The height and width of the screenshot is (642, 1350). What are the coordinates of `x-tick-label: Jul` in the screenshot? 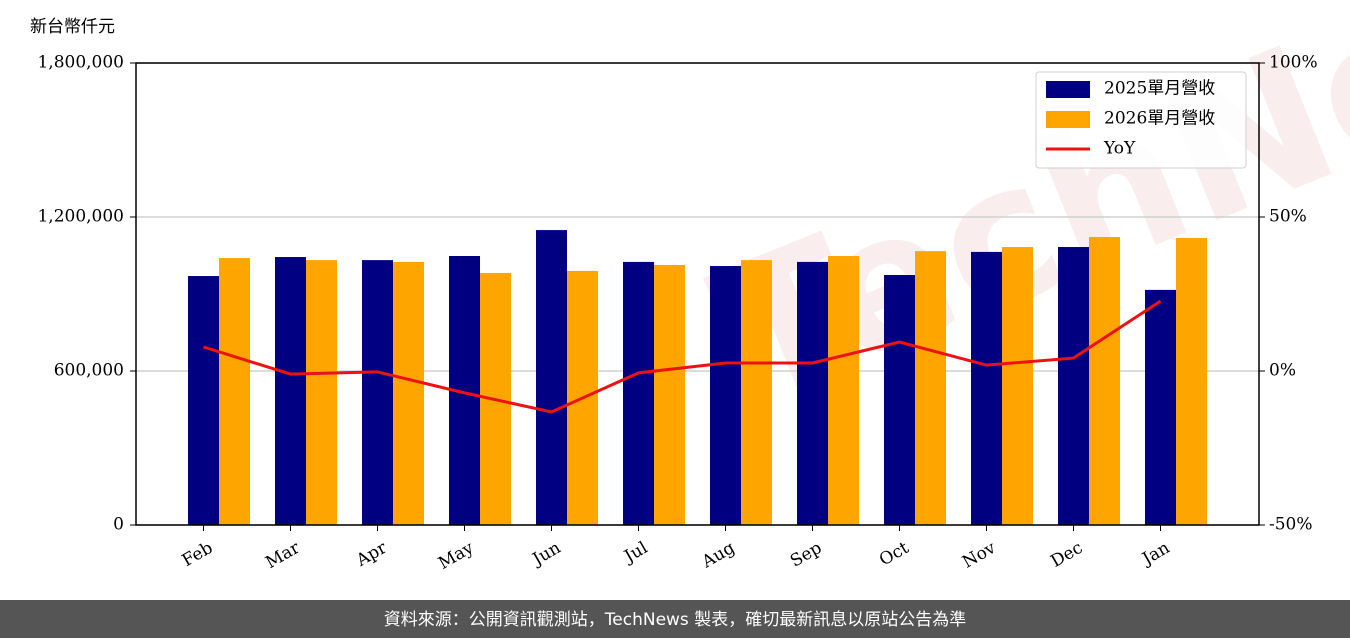 It's located at (635, 553).